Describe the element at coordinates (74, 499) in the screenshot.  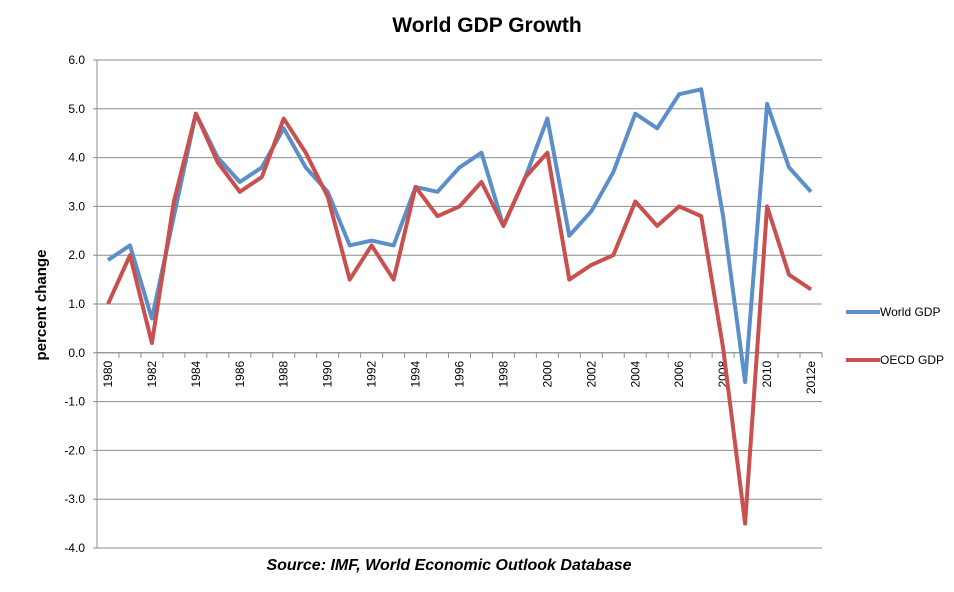
I see `y-tick-label: -3.0` at that location.